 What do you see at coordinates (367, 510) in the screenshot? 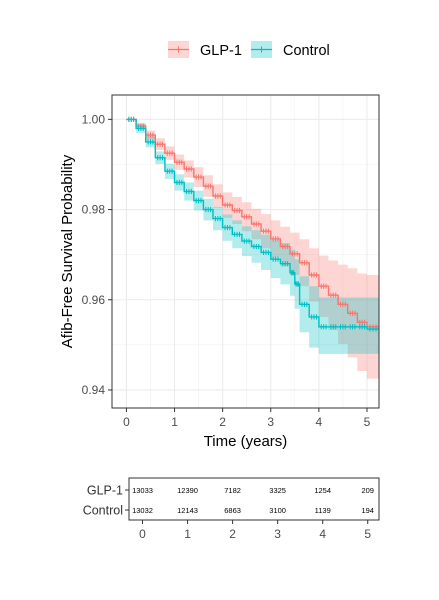
I see `table-cell: 194` at bounding box center [367, 510].